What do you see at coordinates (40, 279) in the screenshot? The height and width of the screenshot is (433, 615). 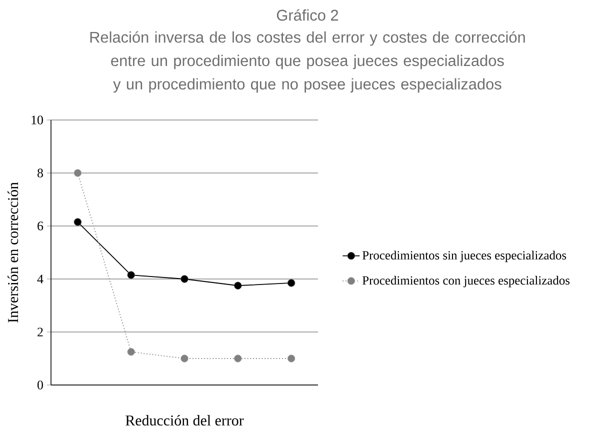 I see `y-tick-label: 4` at bounding box center [40, 279].